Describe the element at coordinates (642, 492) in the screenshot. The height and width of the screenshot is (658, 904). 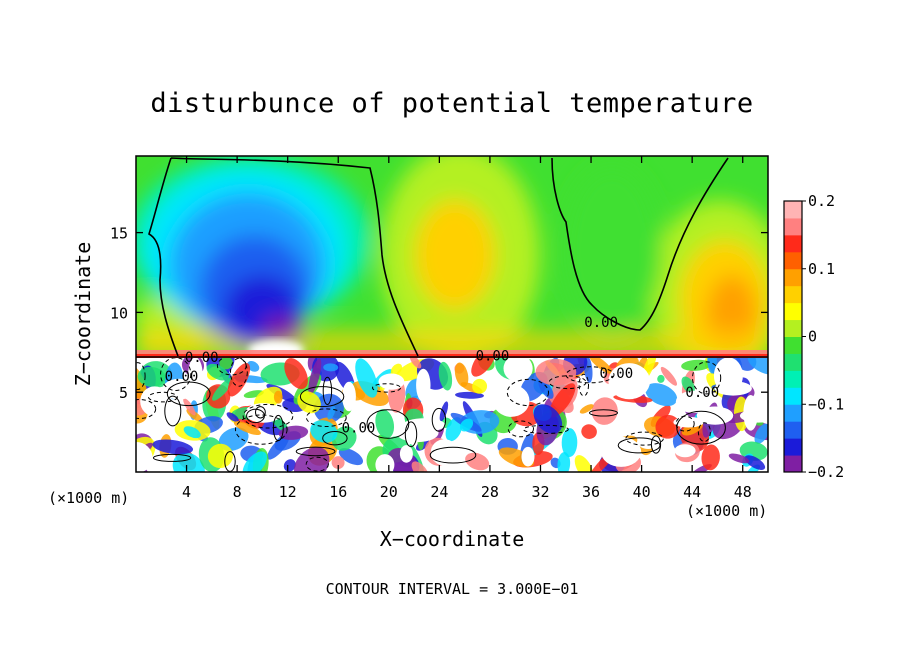
I see `x-tick-label: 40` at that location.